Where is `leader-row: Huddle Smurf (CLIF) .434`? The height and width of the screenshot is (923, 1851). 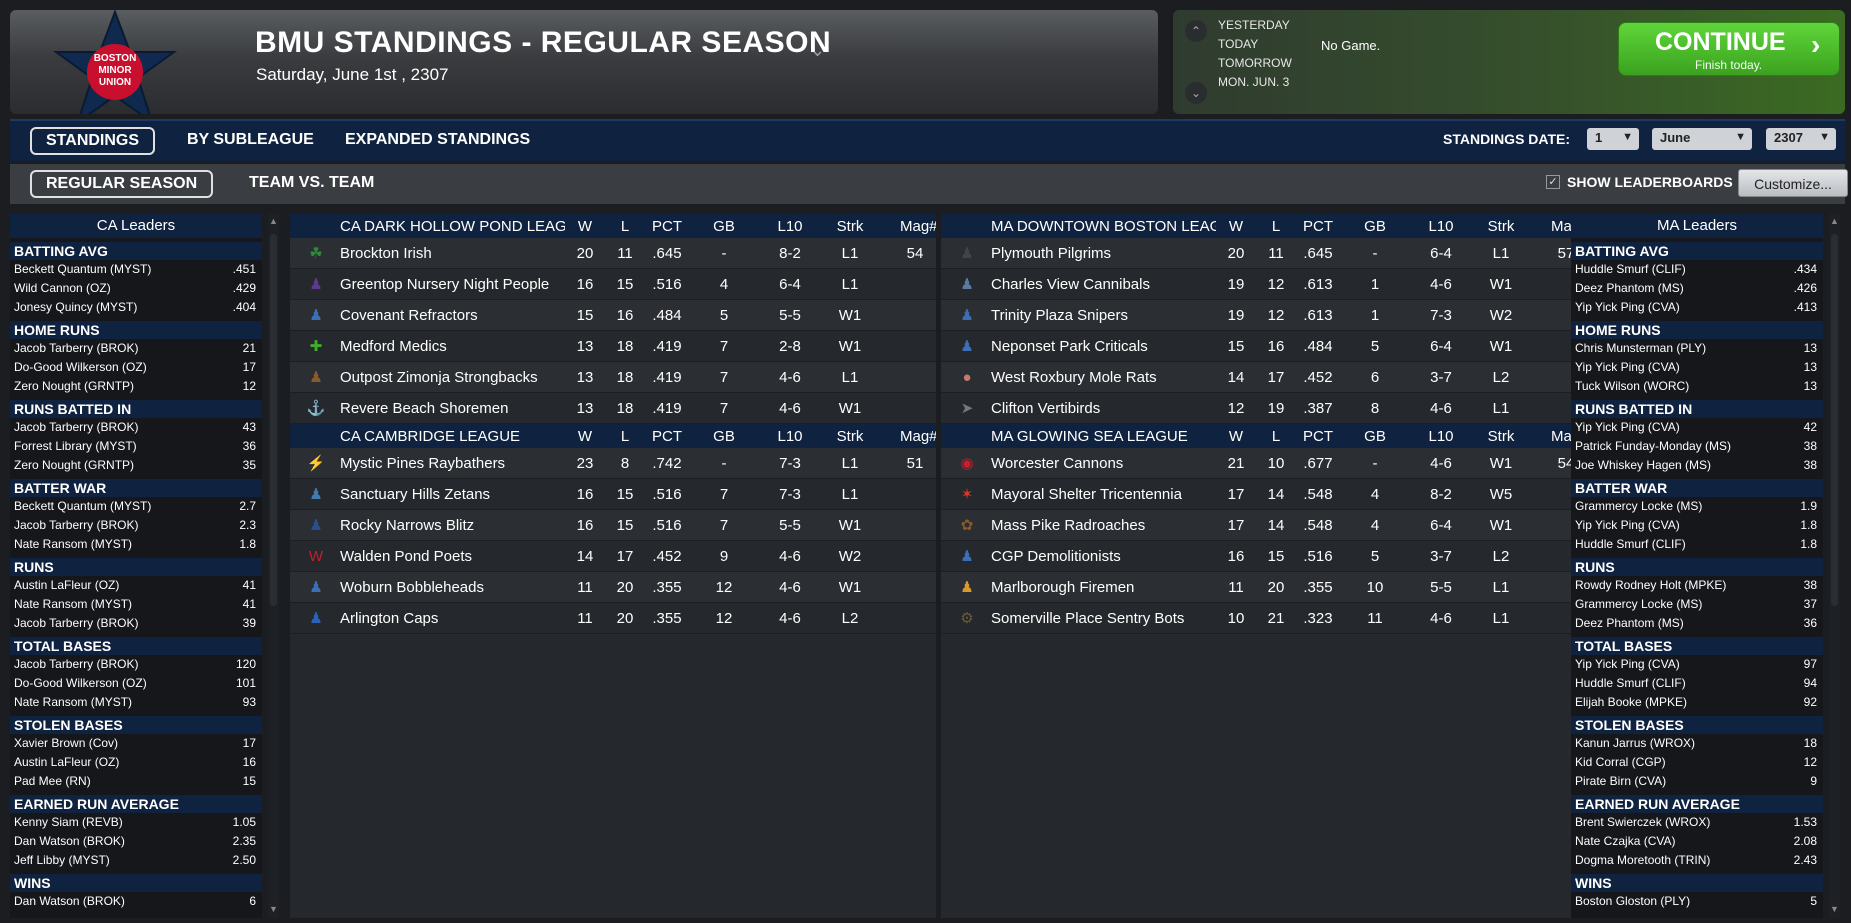 leader-row: Huddle Smurf (CLIF) .434 is located at coordinates (1697, 269).